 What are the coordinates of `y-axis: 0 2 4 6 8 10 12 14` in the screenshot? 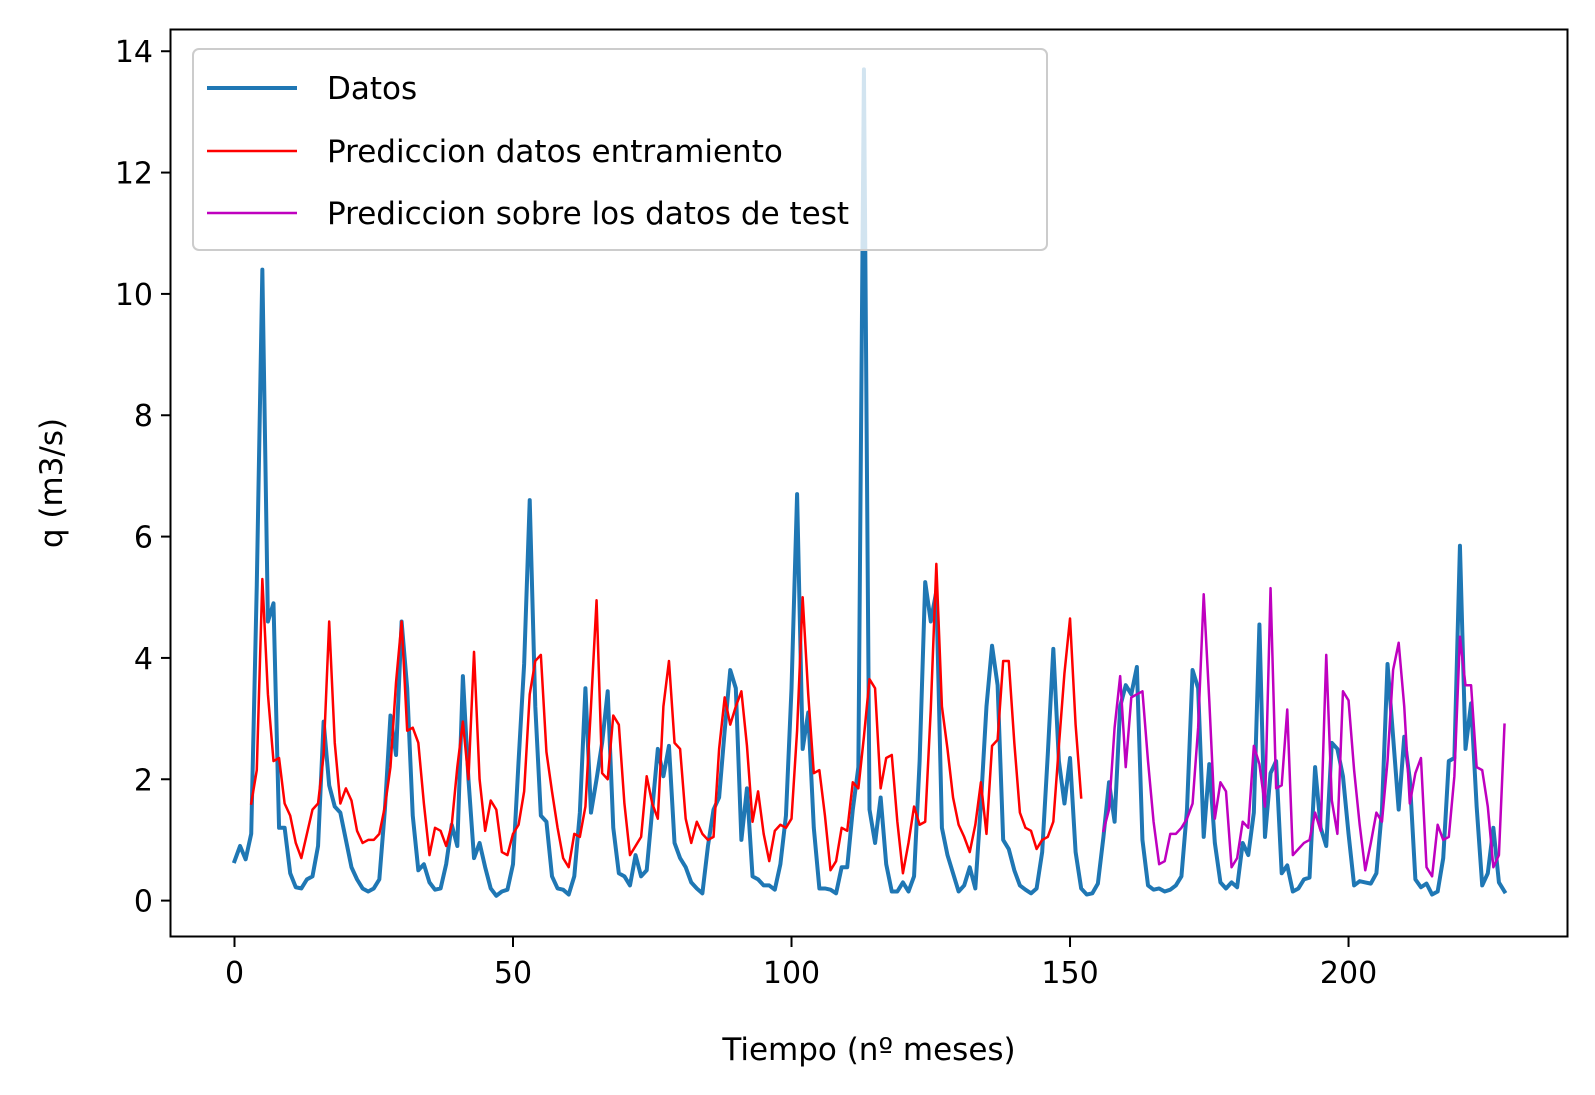 It's located at (143, 477).